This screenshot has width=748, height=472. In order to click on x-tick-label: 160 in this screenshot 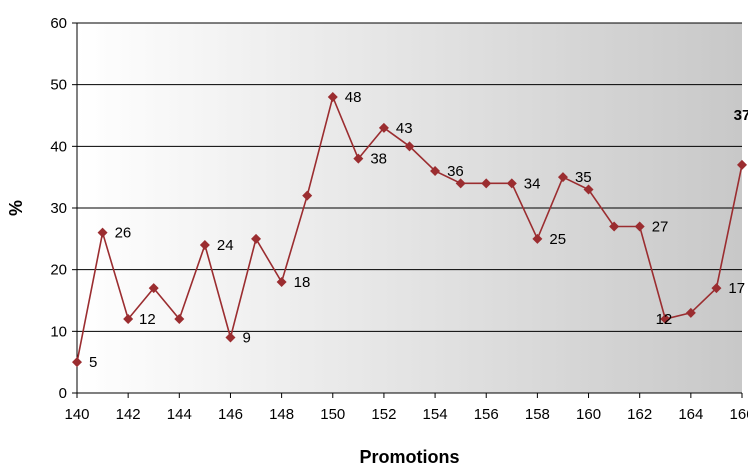, I will do `click(588, 414)`.